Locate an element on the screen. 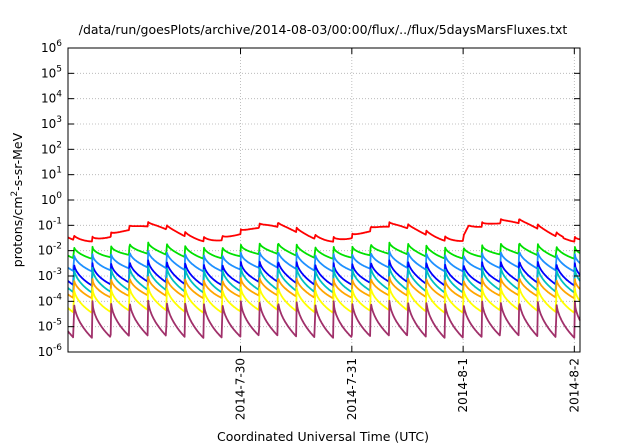 The height and width of the screenshot is (448, 640). y-tick-label: 10³ is located at coordinates (51, 123).